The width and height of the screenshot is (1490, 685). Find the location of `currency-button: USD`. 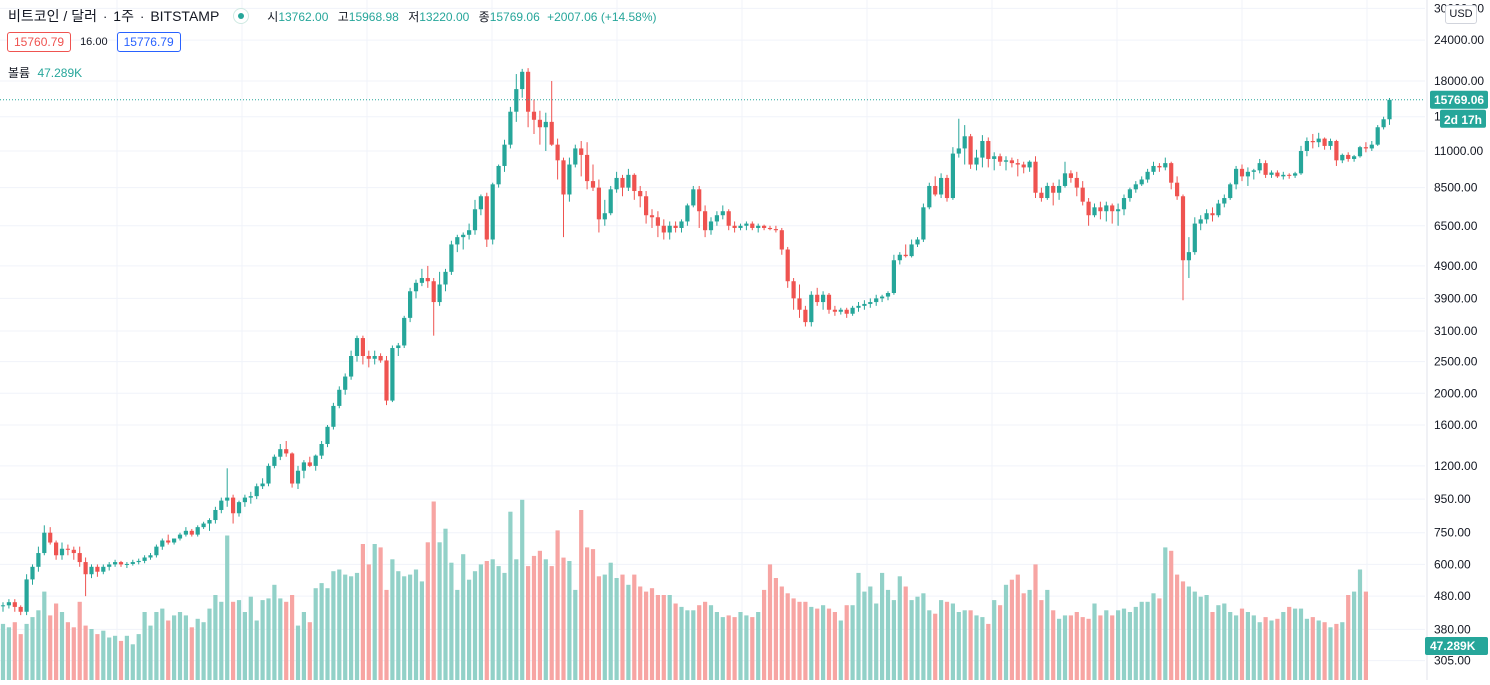

currency-button: USD is located at coordinates (1461, 14).